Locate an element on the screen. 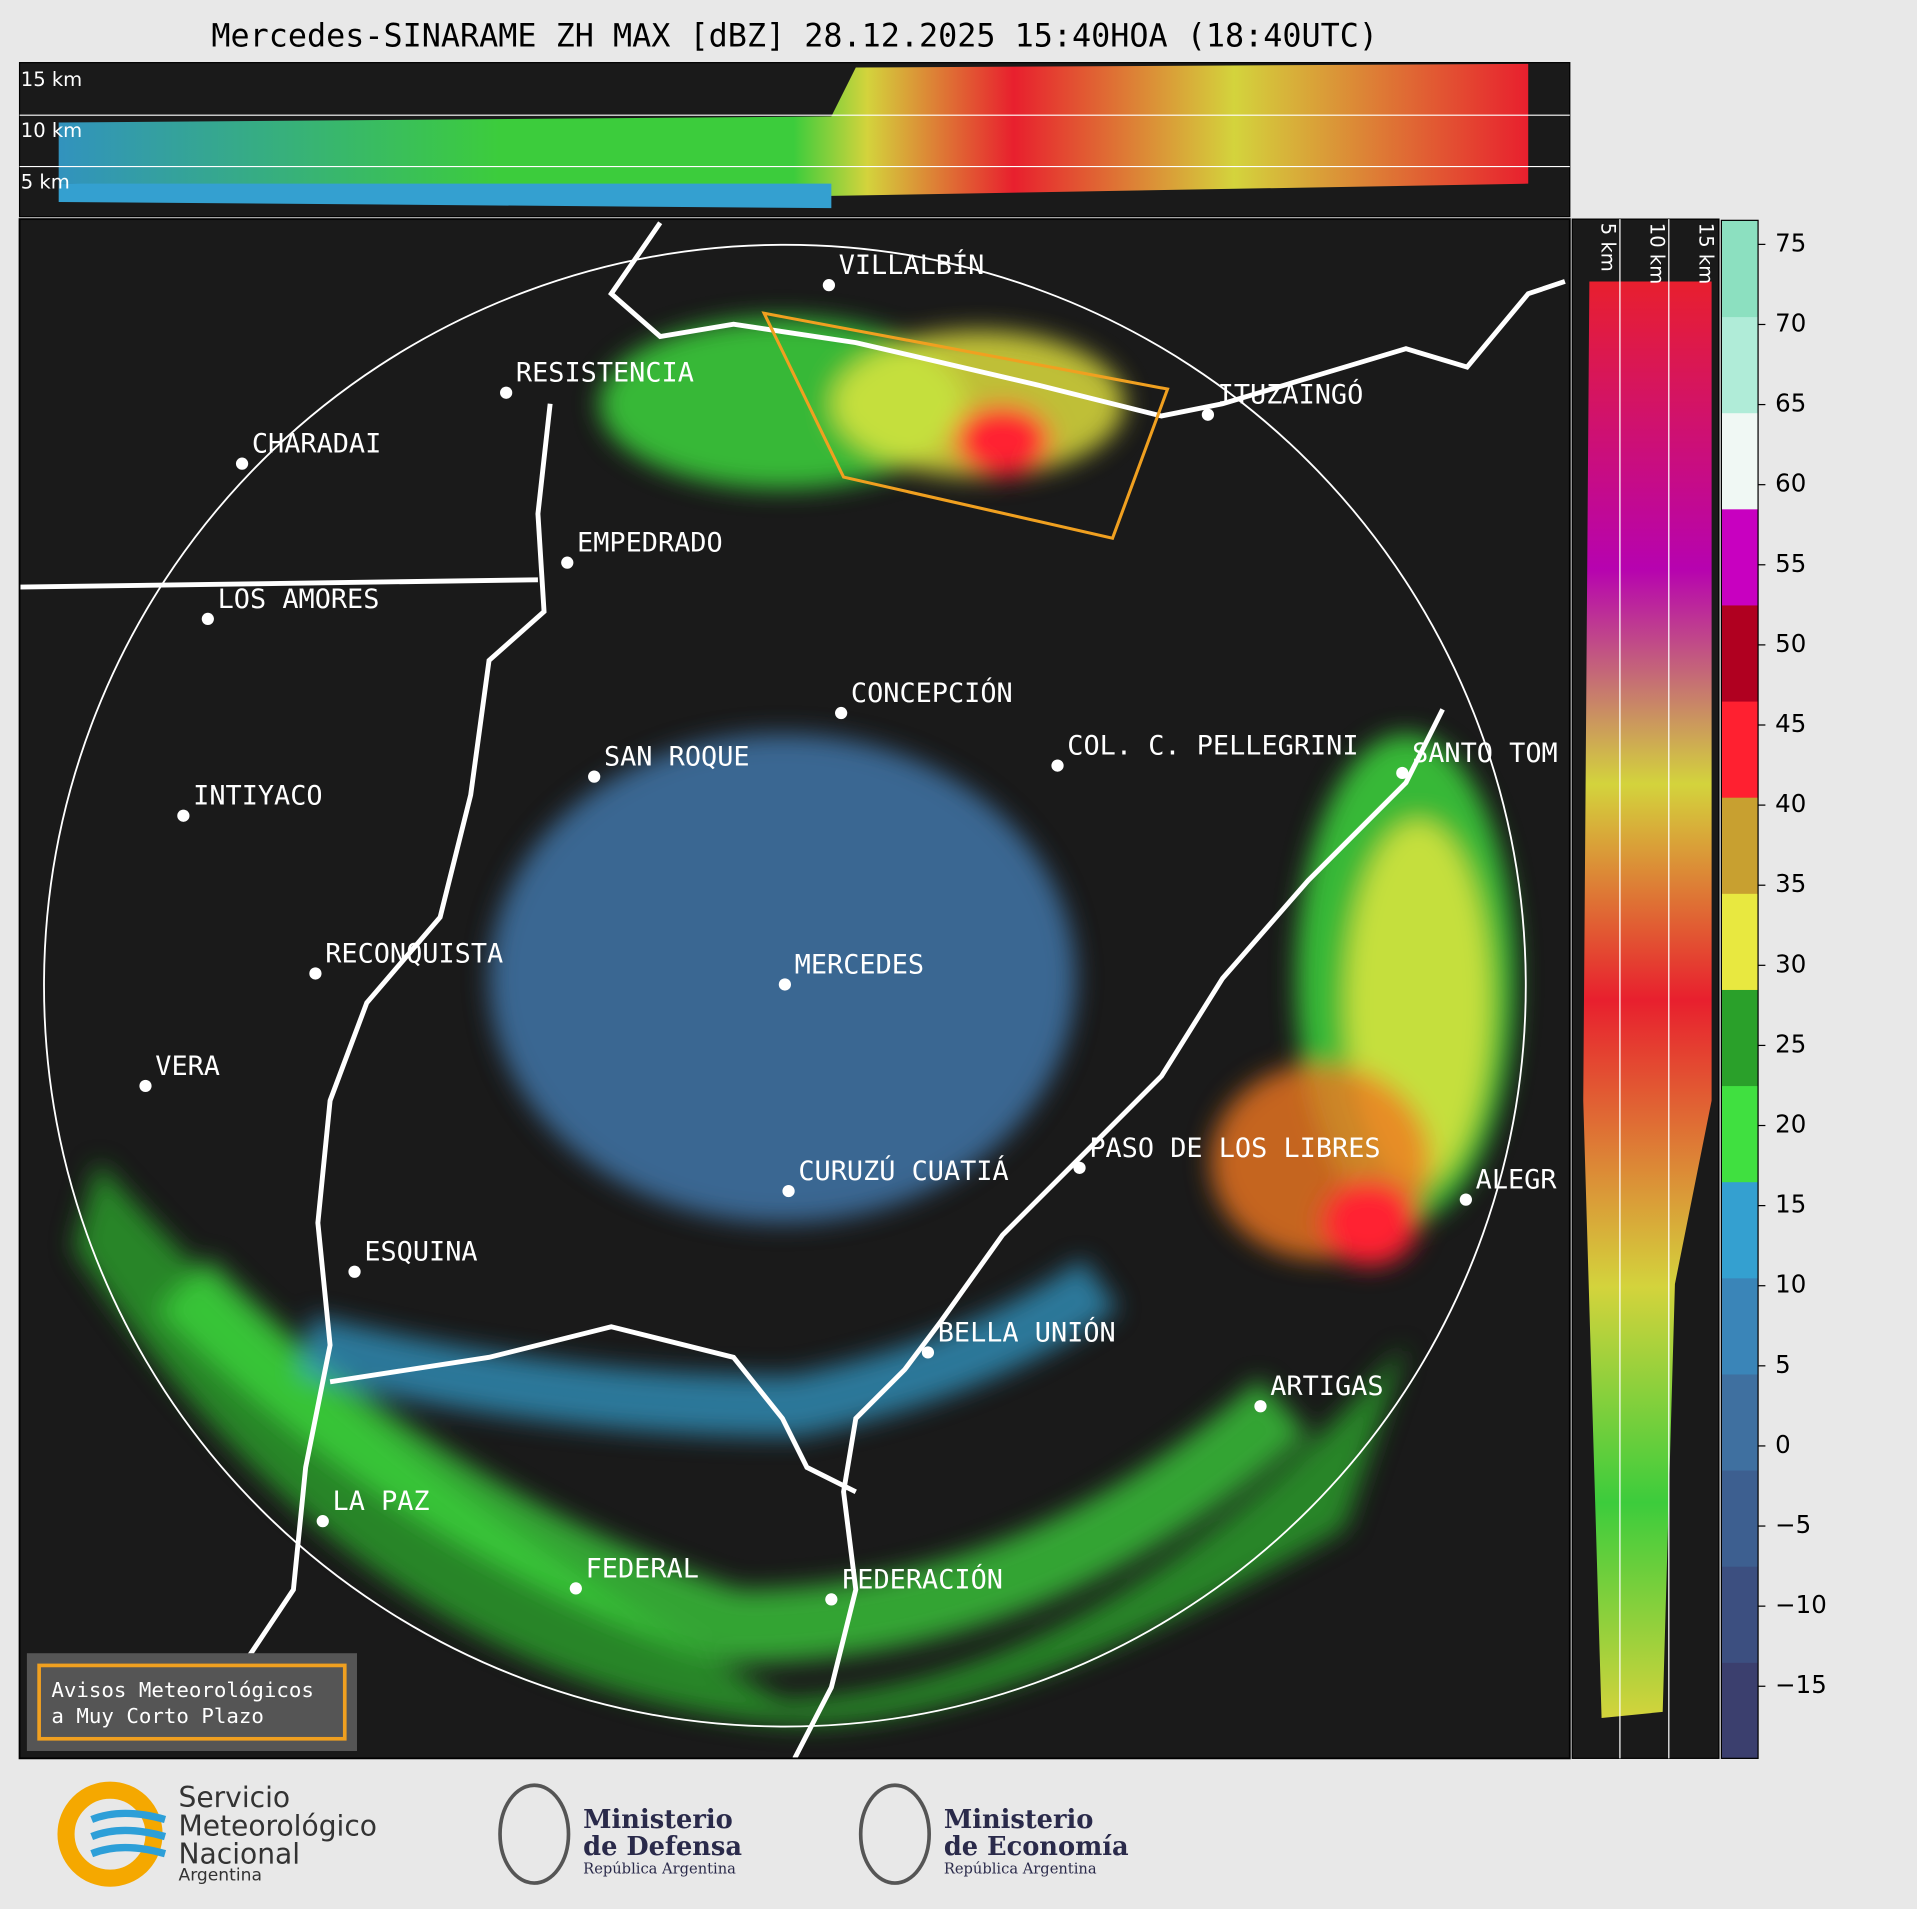 The image size is (1917, 1909). city-label: BELLA UNIÓN is located at coordinates (1027, 1332).